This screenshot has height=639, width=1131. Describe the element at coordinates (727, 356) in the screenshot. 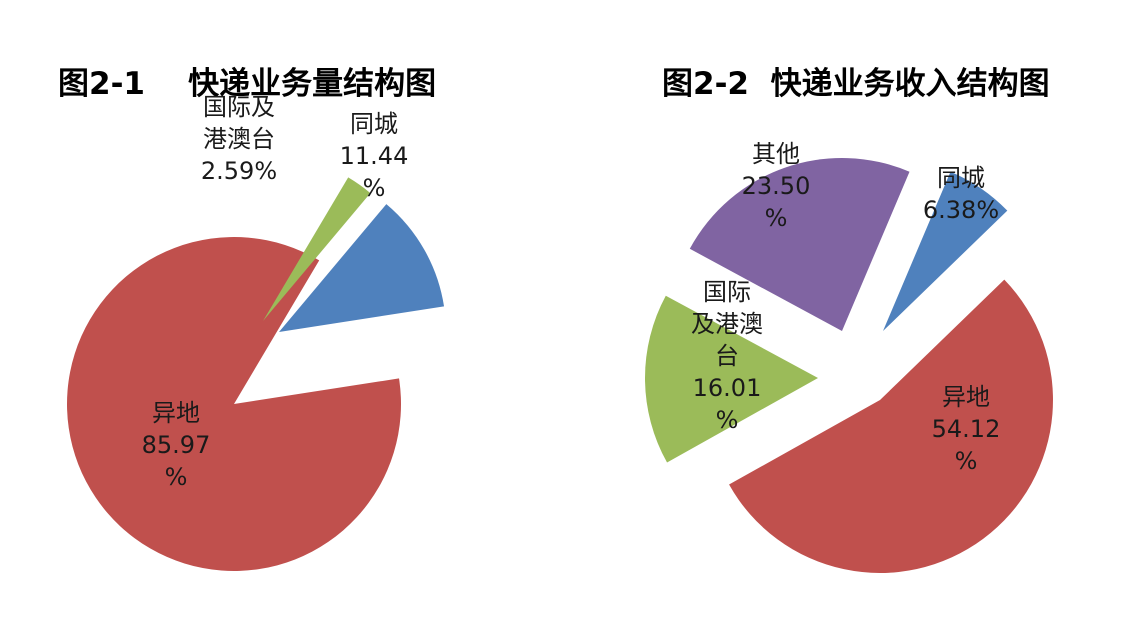

I see `chart-2-slice-3-label: 国际及港澳台 16.01%` at that location.